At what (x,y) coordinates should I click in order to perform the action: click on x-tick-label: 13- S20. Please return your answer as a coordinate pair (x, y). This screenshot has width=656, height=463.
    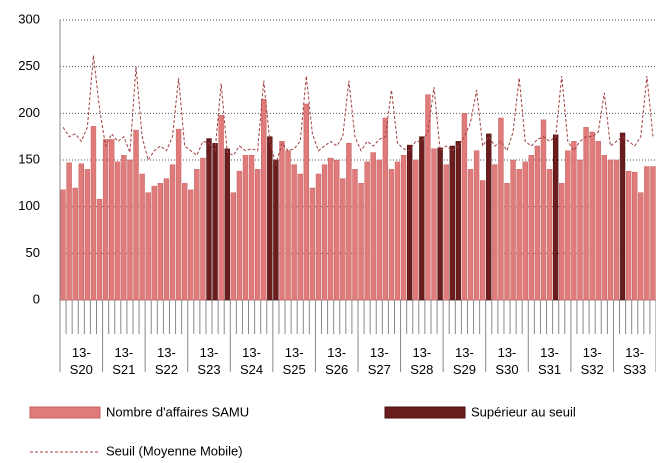
    Looking at the image, I should click on (81, 361).